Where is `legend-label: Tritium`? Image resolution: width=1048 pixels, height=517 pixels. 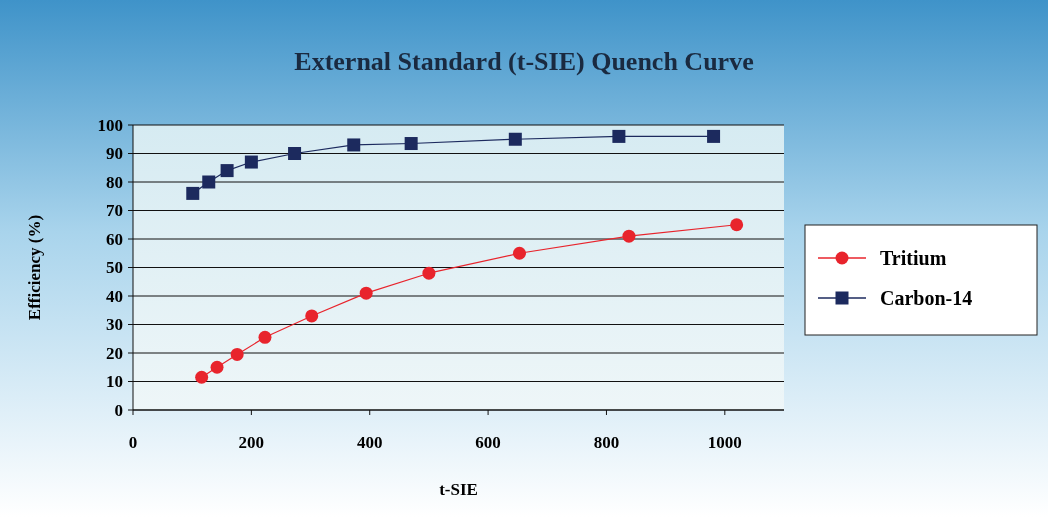 legend-label: Tritium is located at coordinates (913, 258).